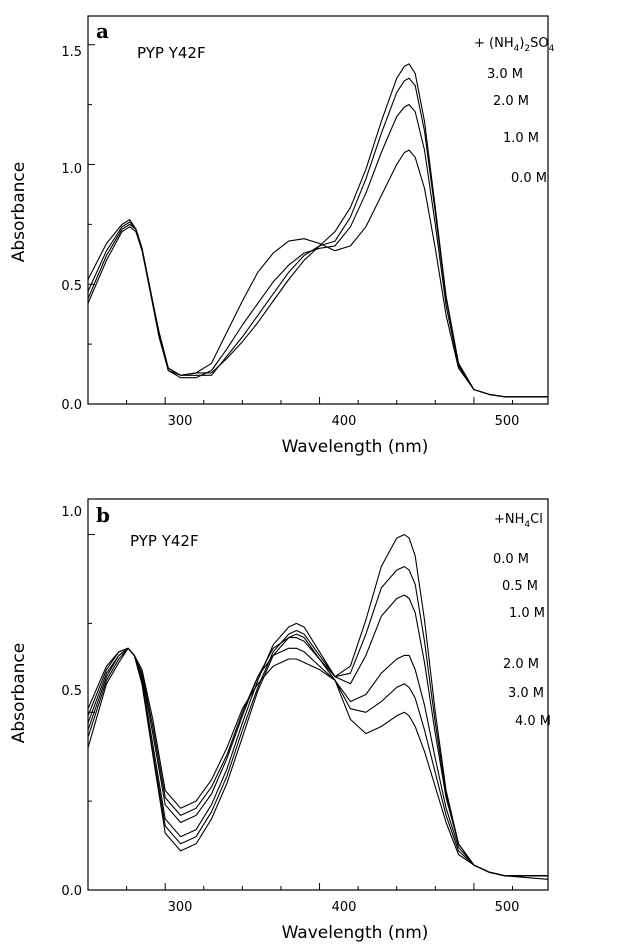 This screenshot has height=946, width=621. I want to click on panel-a-y-axis-label: Absorbance, so click(19, 212).